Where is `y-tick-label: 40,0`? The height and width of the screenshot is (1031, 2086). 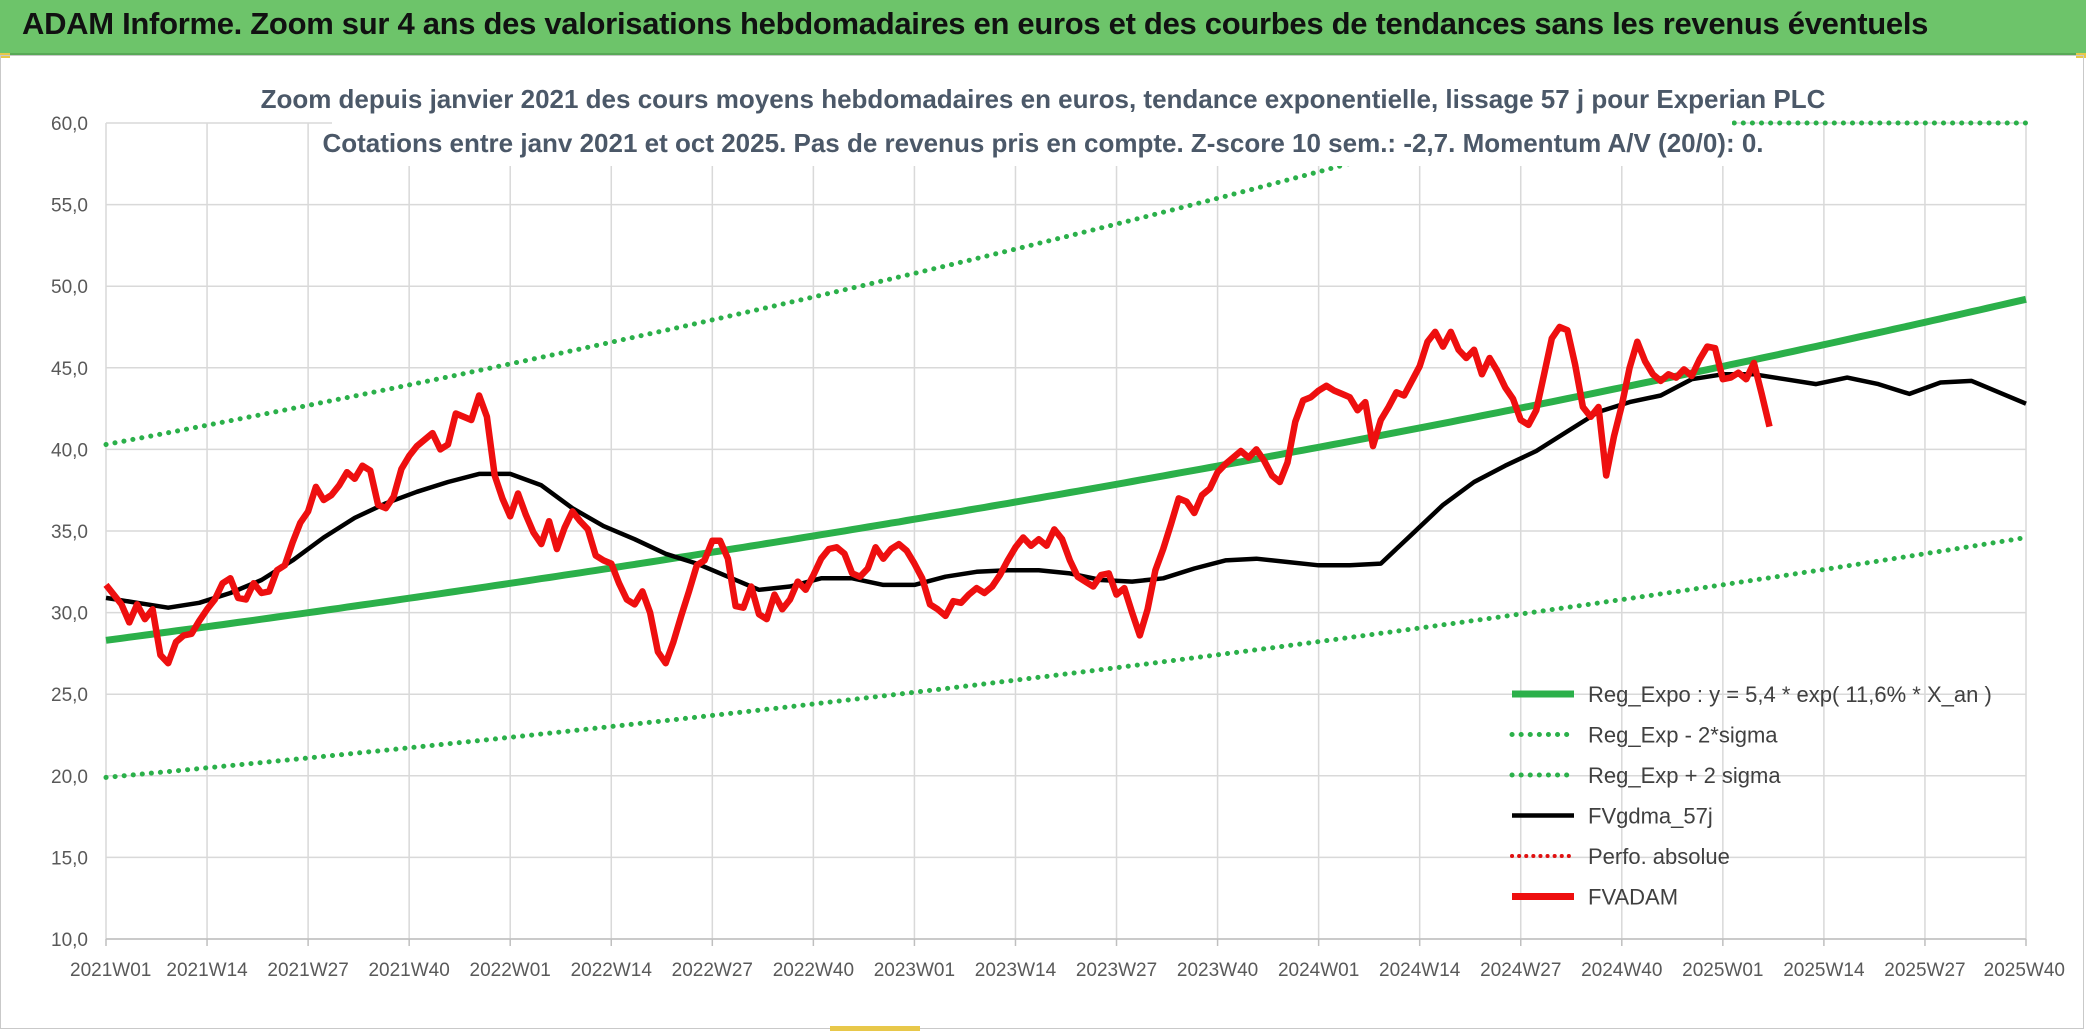 y-tick-label: 40,0 is located at coordinates (69, 450).